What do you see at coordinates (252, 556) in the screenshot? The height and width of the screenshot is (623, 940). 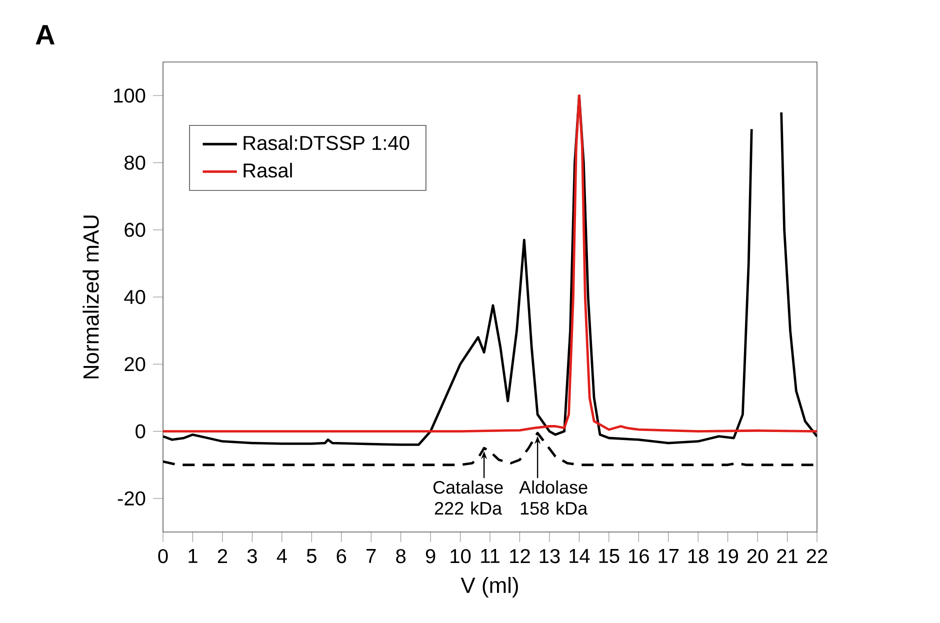 I see `x-tick-label: 3` at bounding box center [252, 556].